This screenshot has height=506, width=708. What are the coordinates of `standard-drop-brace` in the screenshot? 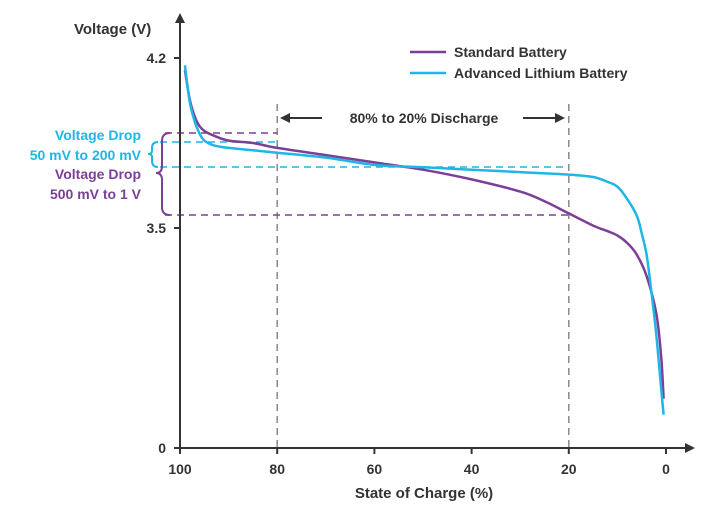 It's located at (163, 174).